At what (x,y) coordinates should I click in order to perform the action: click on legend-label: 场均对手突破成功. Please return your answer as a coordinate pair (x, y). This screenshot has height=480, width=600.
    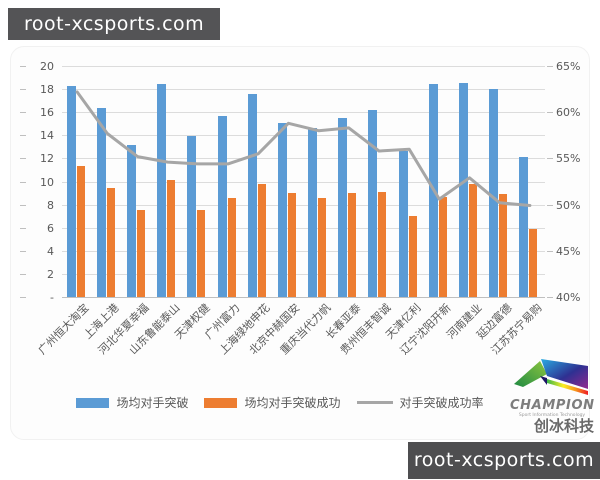
    Looking at the image, I should click on (292, 403).